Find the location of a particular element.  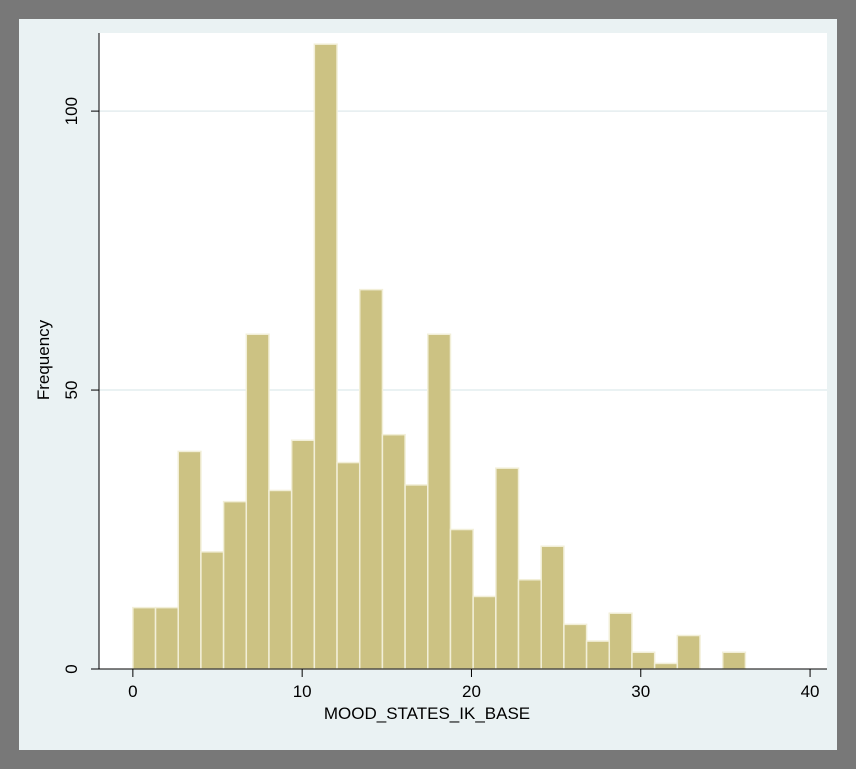

y-tick-label: 100 is located at coordinates (71, 111).